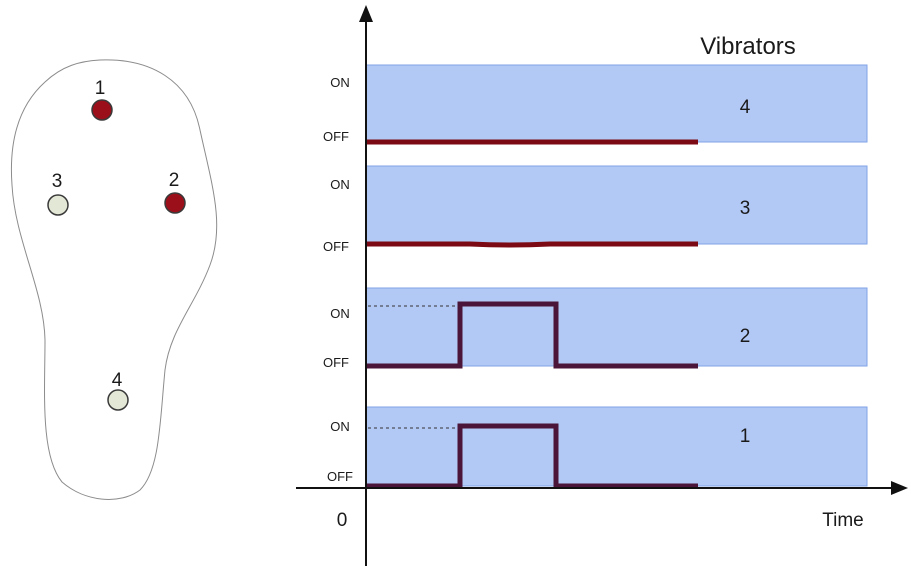 The width and height of the screenshot is (911, 571). I want to click on sensor-3-dot, so click(58, 205).